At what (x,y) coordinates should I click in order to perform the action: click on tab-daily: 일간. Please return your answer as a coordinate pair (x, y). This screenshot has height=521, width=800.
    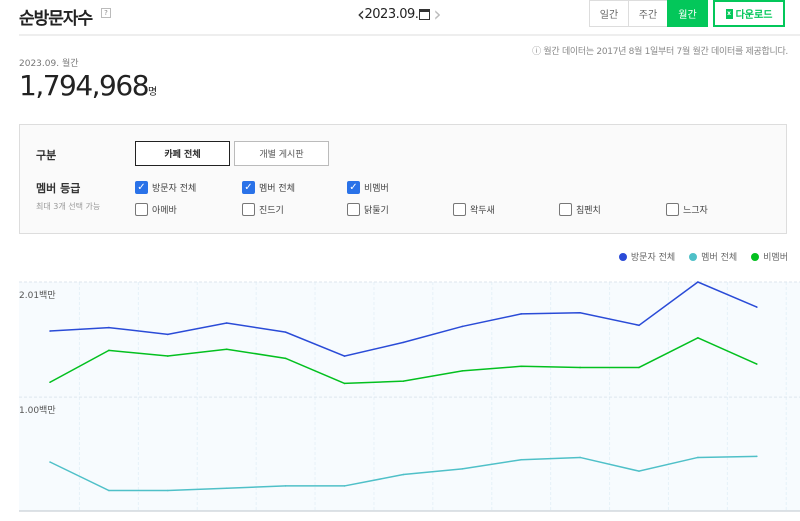
    Looking at the image, I should click on (609, 13).